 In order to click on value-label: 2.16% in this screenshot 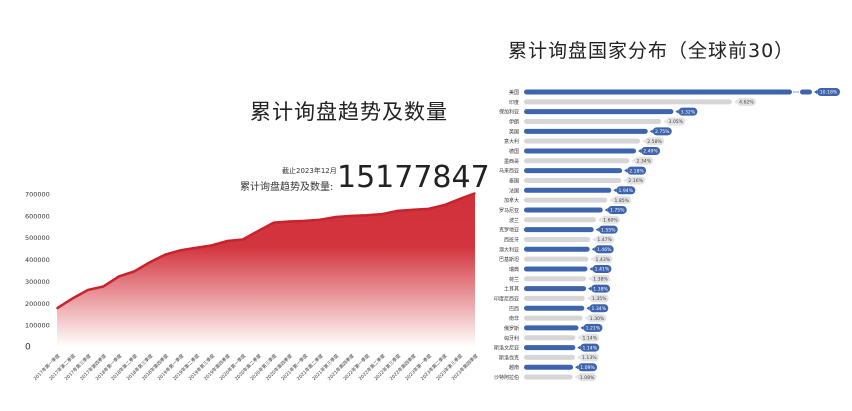, I will do `click(635, 181)`.